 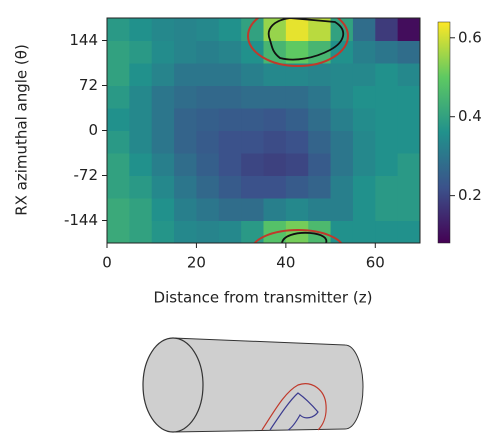 I want to click on colorbar-tick-label: 0.2, so click(x=470, y=195).